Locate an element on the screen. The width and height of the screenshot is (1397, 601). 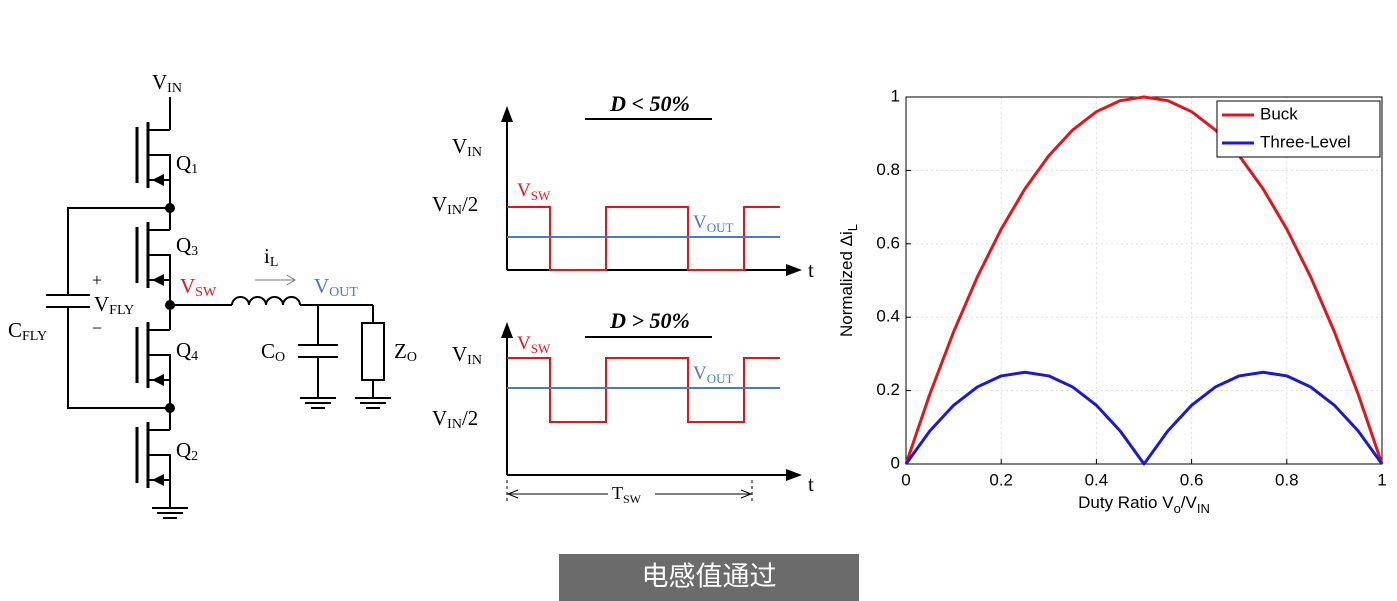
y-tick-label: 0.4 is located at coordinates (888, 316).